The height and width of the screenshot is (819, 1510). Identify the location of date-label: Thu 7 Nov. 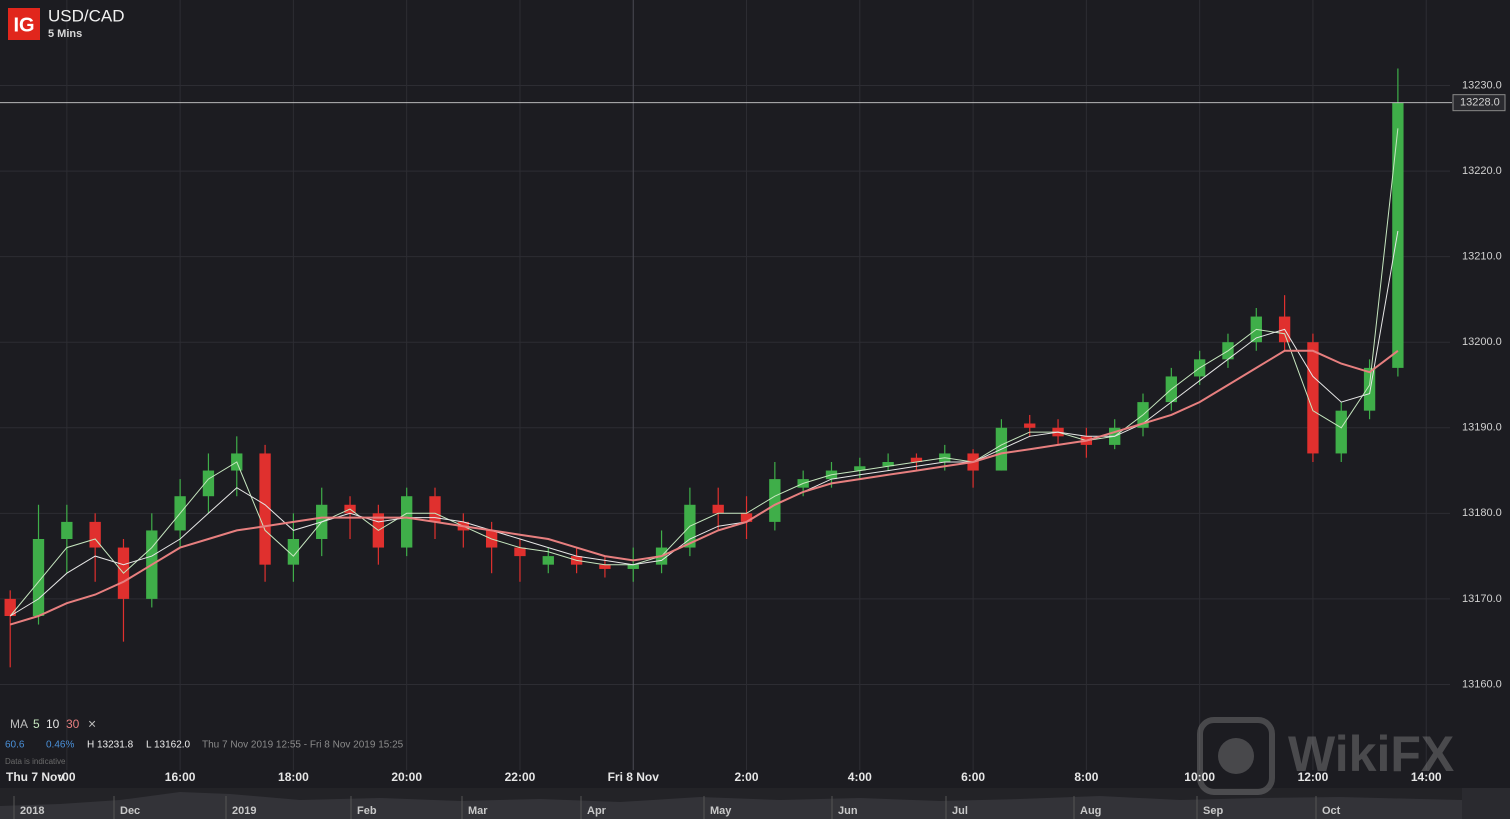
(35, 777).